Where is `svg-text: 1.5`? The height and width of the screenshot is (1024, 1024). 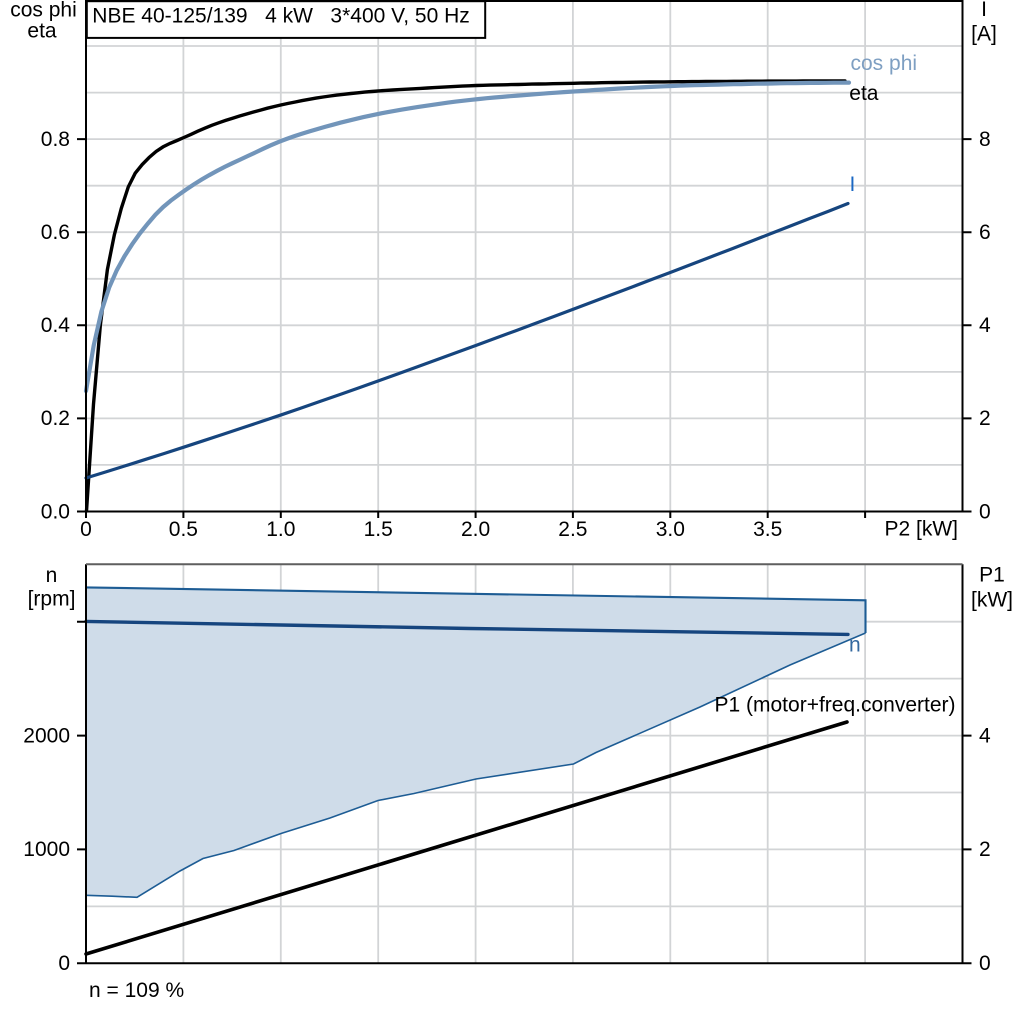 svg-text: 1.5 is located at coordinates (378, 529).